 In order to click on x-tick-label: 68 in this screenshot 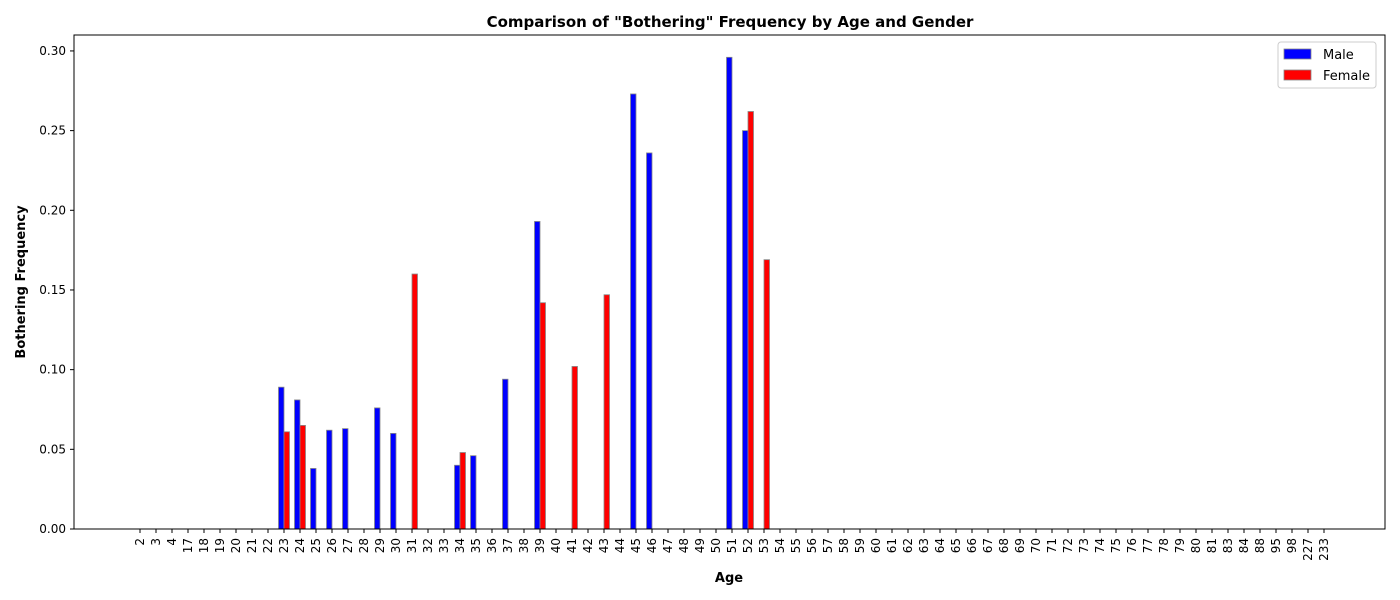, I will do `click(1004, 545)`.